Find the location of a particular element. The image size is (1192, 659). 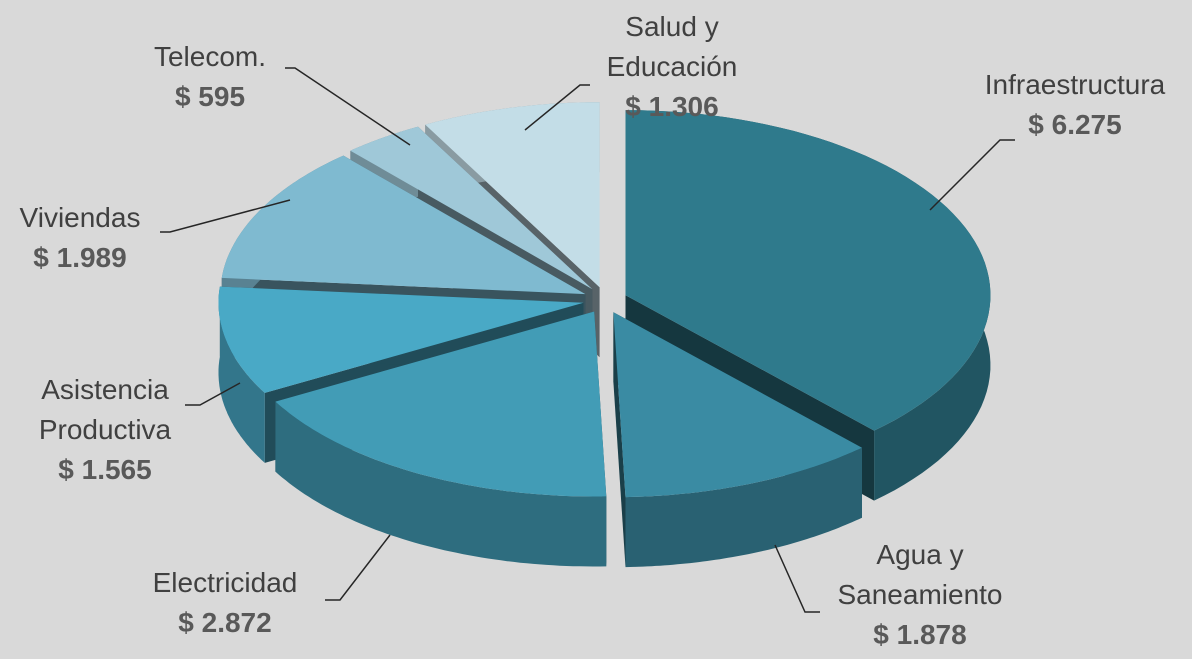

slice-label: Salud y Educación $ 1.306 is located at coordinates (672, 67).